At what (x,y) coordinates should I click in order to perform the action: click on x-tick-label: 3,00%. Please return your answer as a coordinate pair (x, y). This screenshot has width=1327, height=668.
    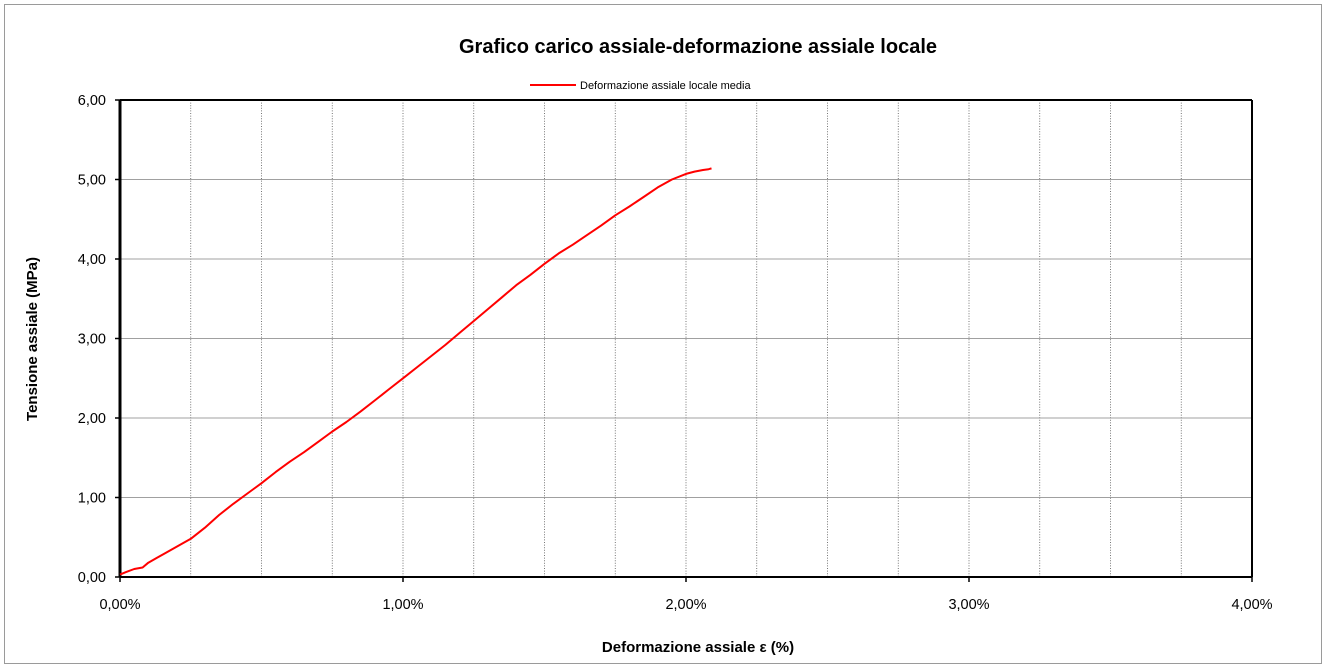
    Looking at the image, I should click on (968, 605).